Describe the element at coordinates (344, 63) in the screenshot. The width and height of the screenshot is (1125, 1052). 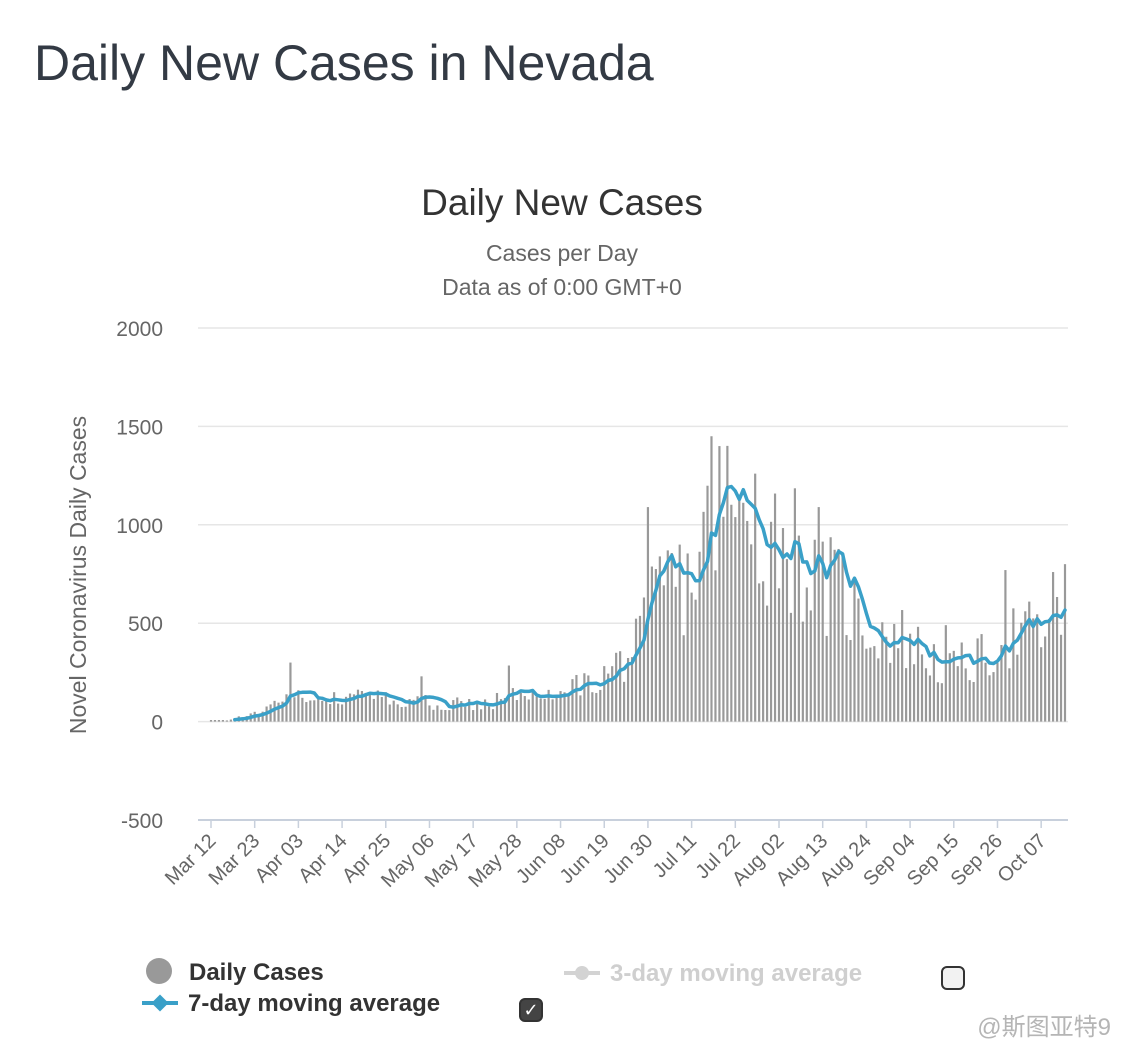
I see `page-title: Daily New Cases in Nevada` at that location.